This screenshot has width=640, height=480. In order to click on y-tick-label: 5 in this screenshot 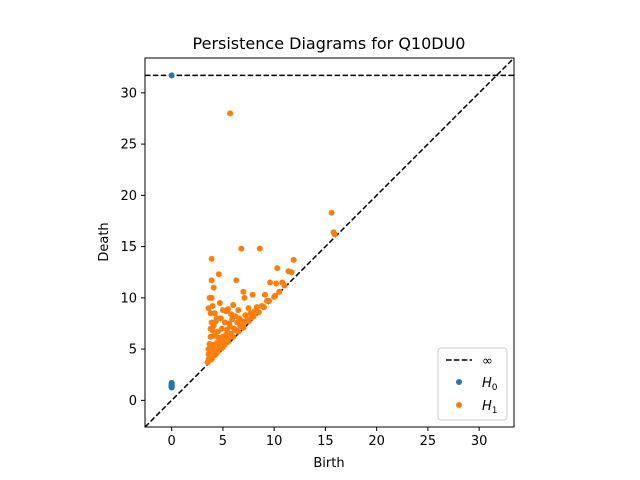, I will do `click(133, 350)`.